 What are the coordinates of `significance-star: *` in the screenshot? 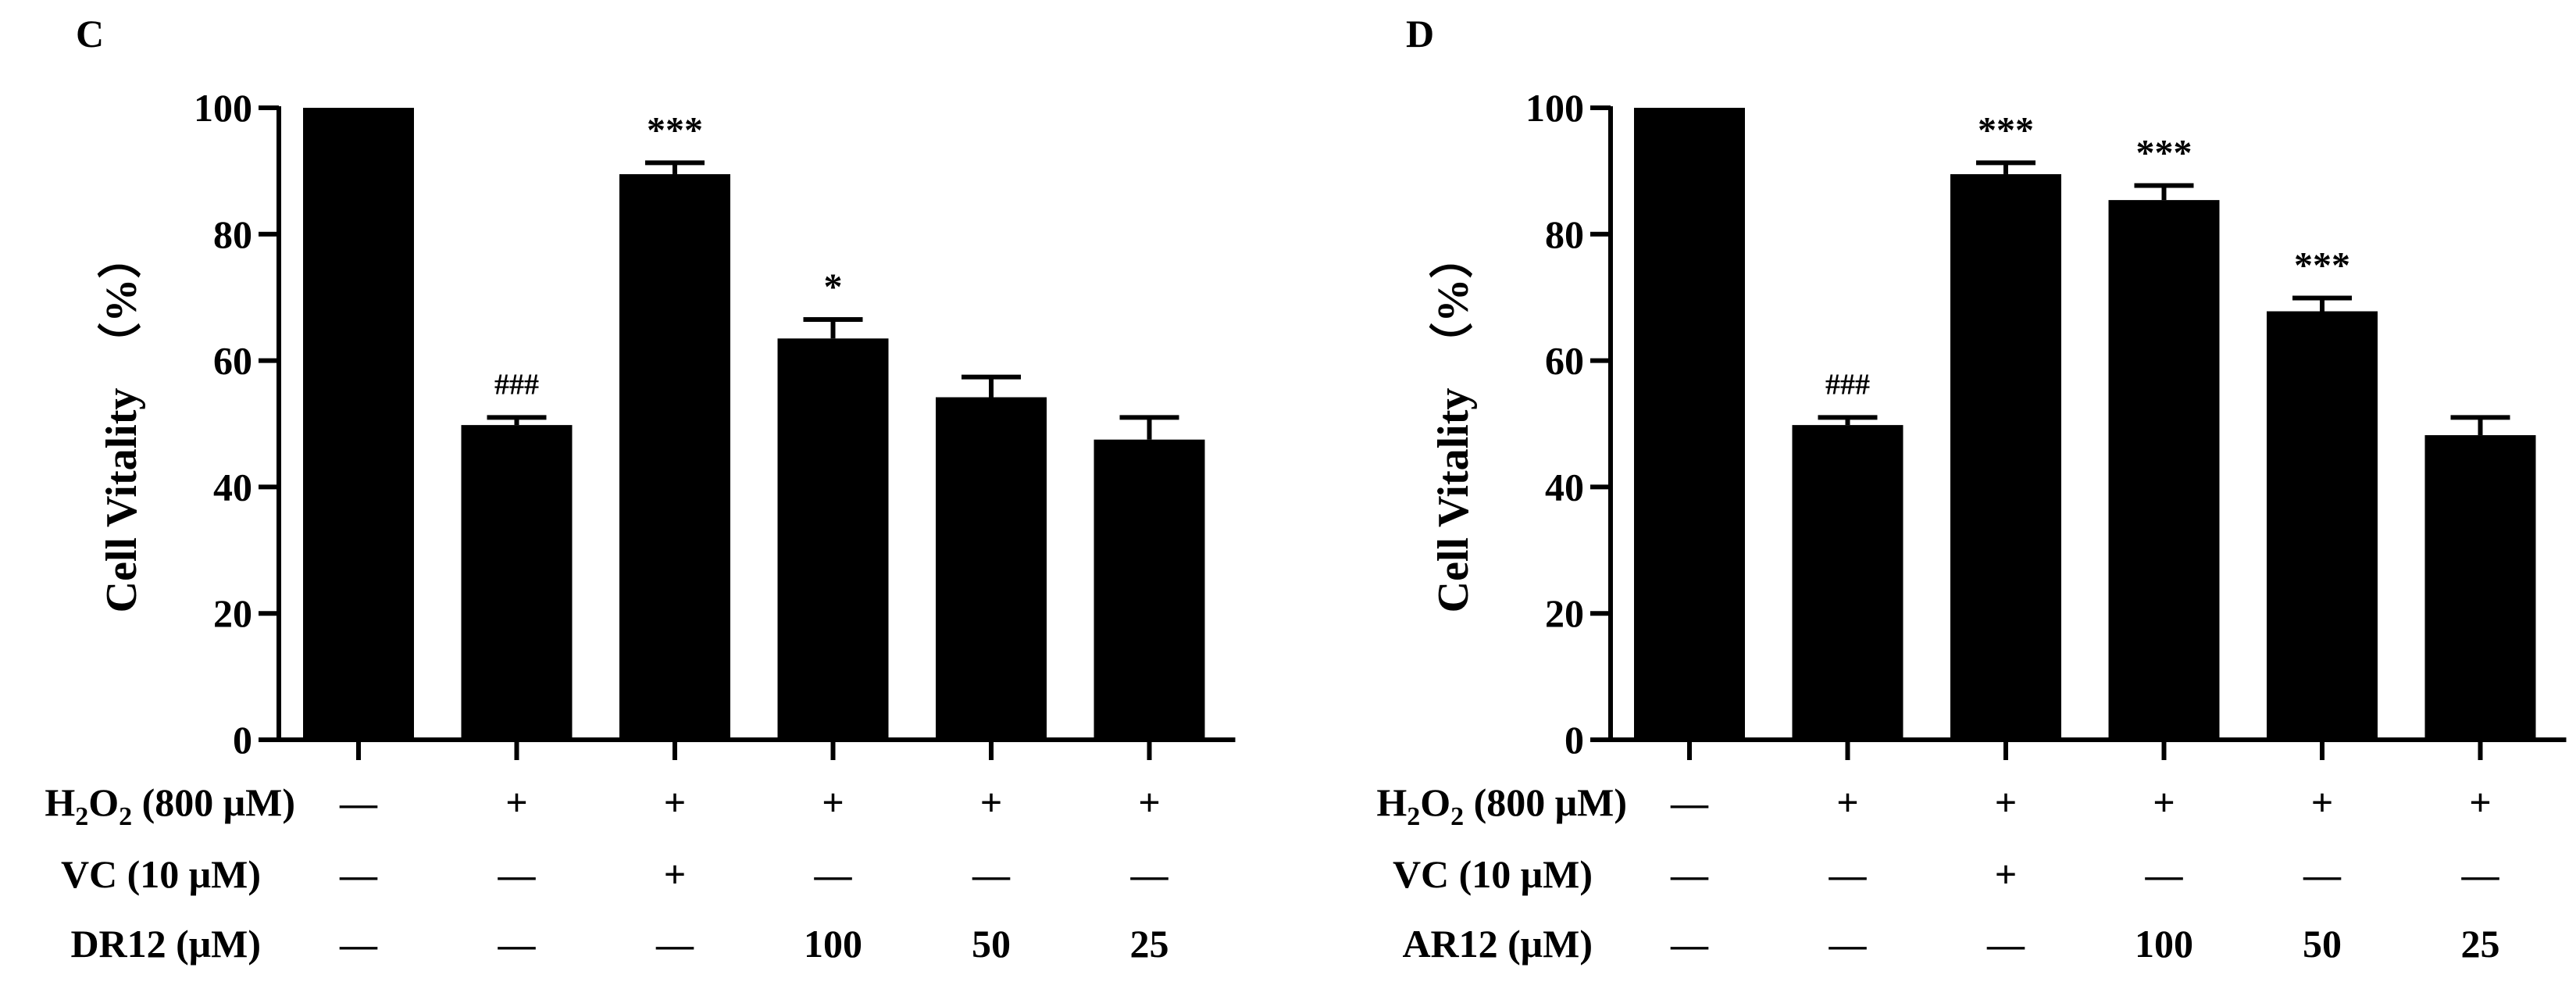 It's located at (833, 287).